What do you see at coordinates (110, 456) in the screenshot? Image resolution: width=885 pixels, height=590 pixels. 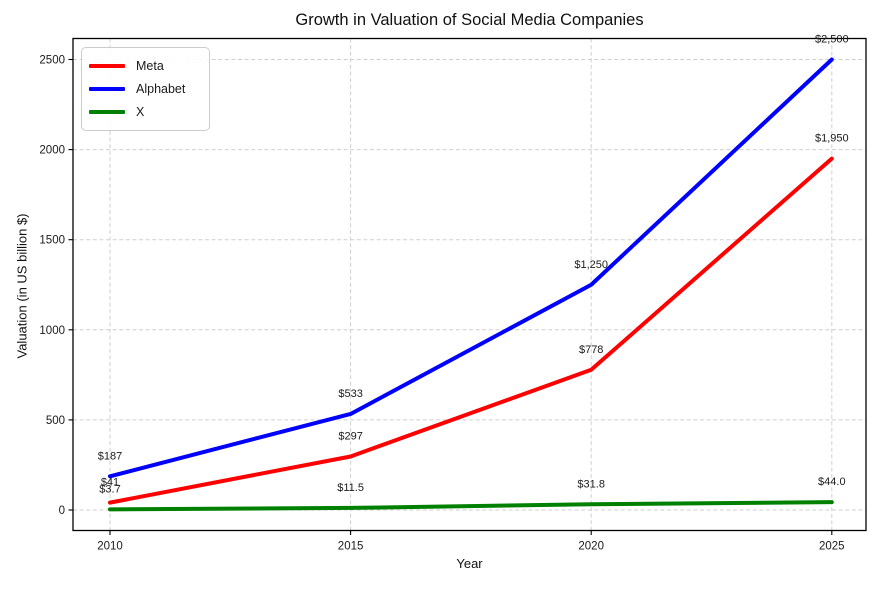 I see `point-label-alphabet: $187` at bounding box center [110, 456].